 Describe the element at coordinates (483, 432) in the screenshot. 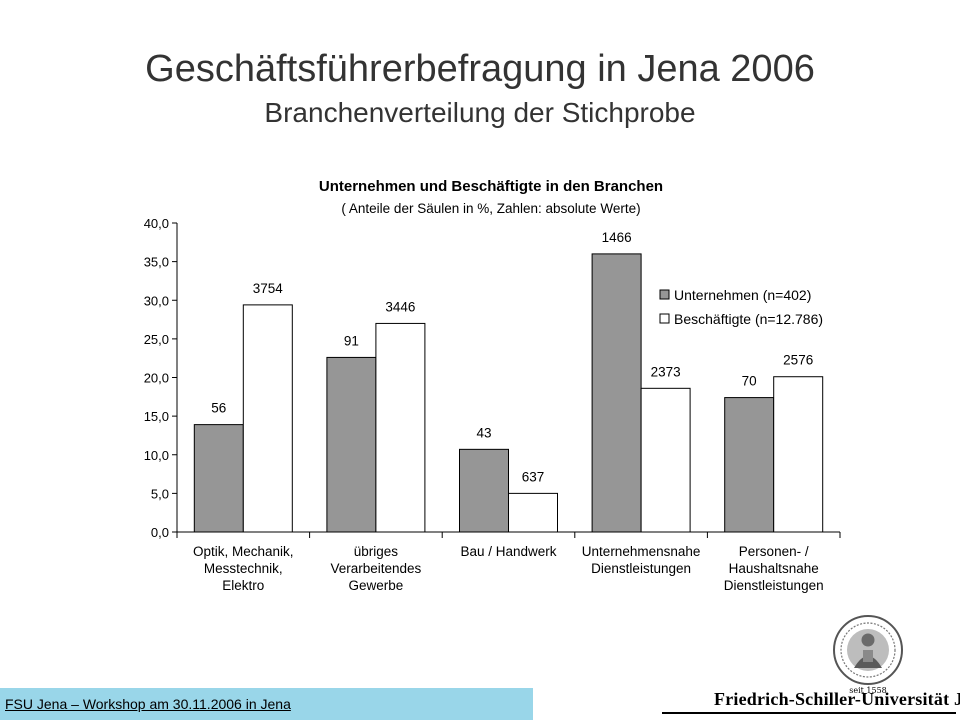

I see `data-label: 43` at that location.